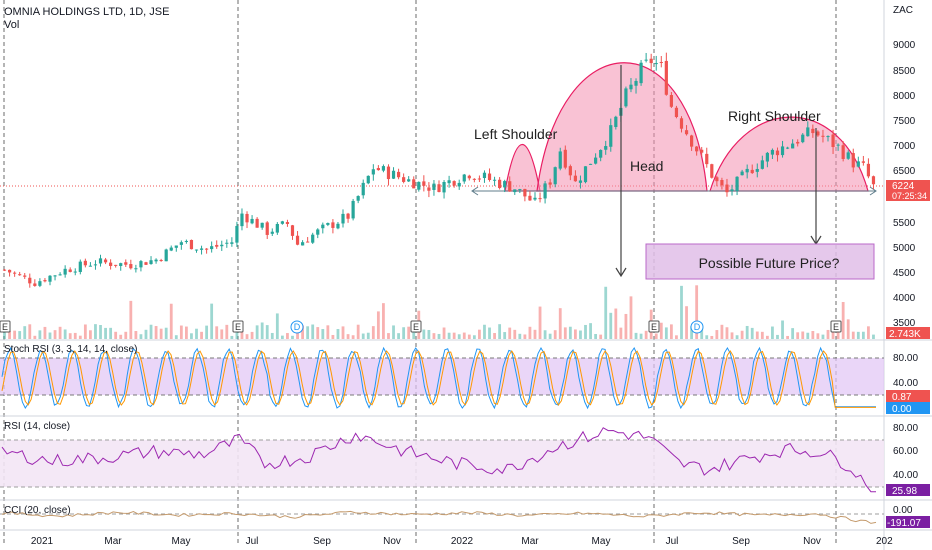  I want to click on stoch-axis: 80.00 40.00, so click(905, 371).